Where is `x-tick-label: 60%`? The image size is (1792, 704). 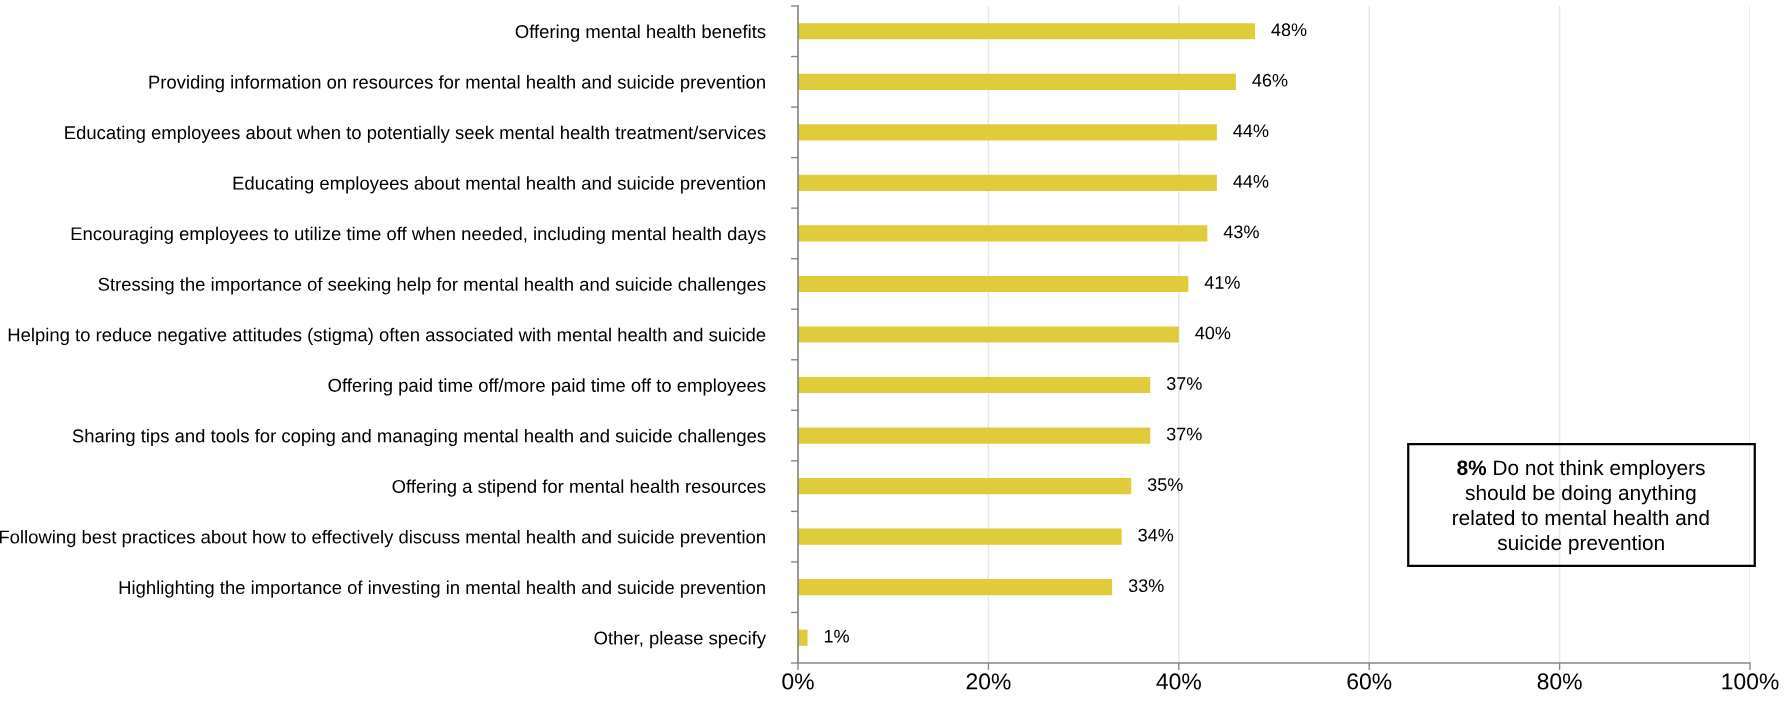
x-tick-label: 60% is located at coordinates (1369, 681).